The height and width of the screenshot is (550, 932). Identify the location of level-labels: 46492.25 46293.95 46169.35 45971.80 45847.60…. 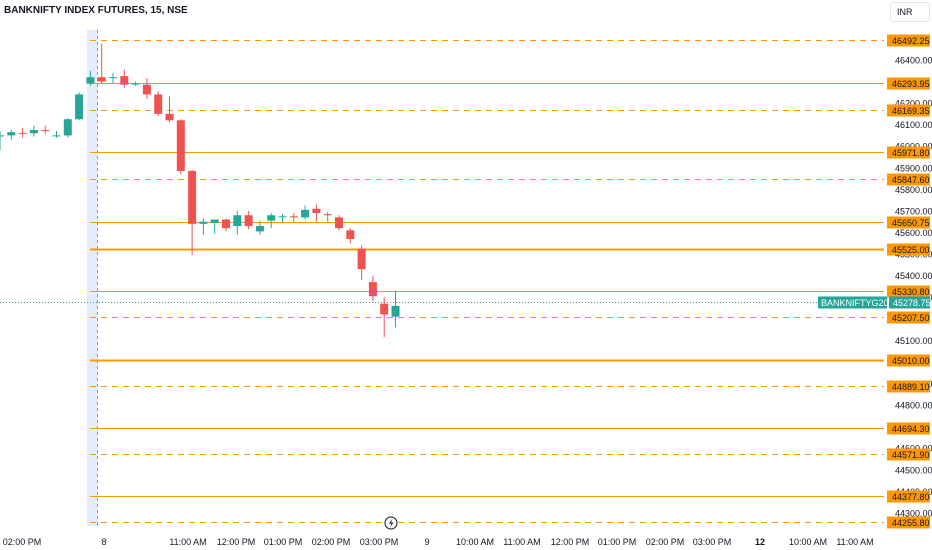
(908, 281).